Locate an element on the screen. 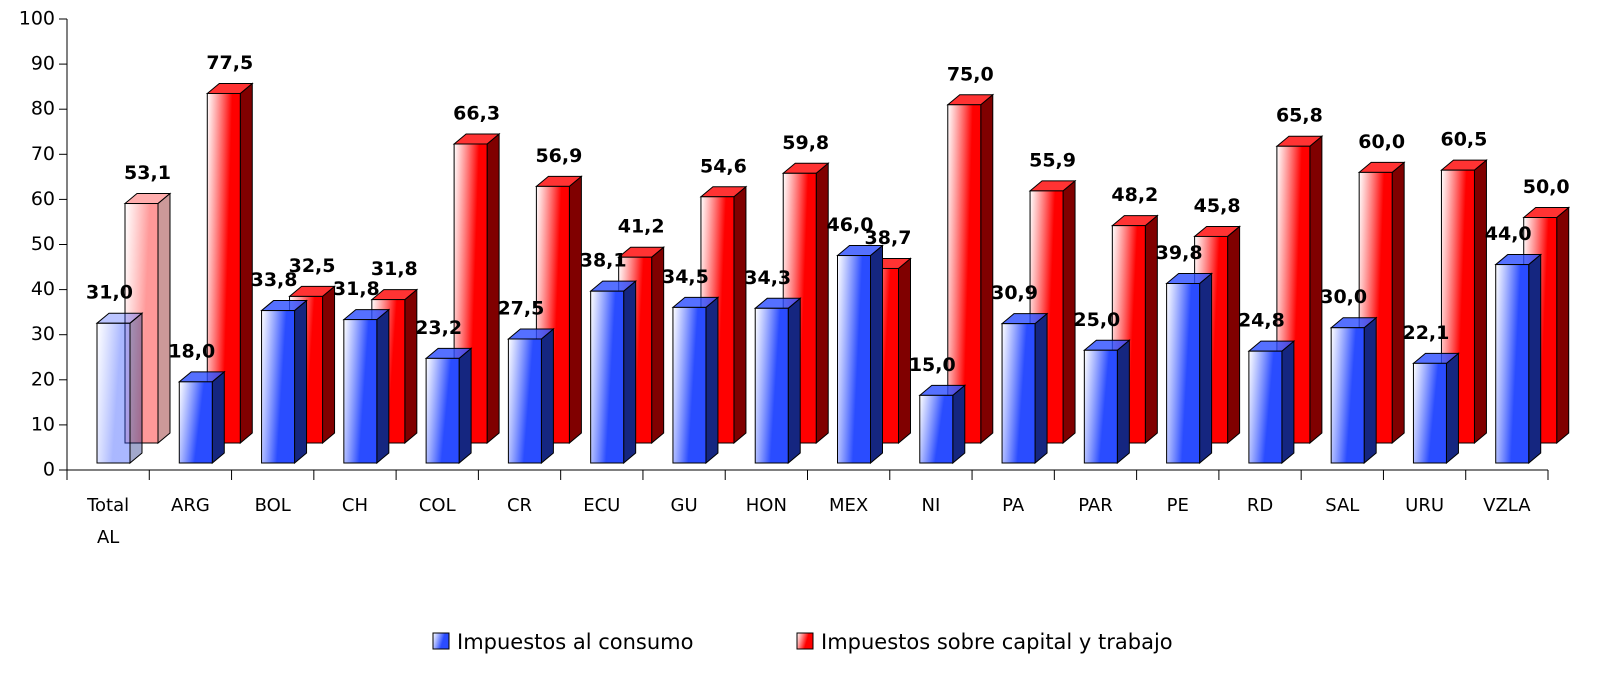 This screenshot has height=677, width=1615. y-tick-label: 80 is located at coordinates (43, 109).